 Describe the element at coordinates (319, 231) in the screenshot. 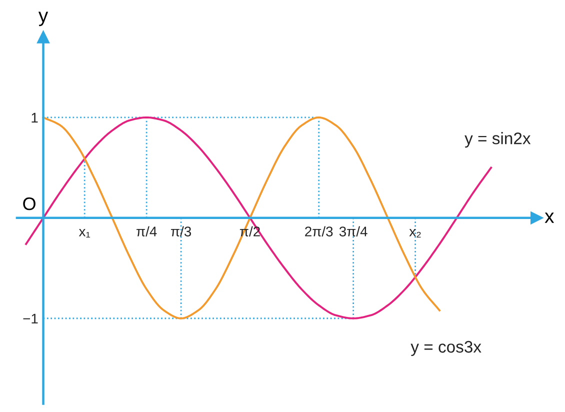

I see `x-tick-label: 2π/3` at that location.